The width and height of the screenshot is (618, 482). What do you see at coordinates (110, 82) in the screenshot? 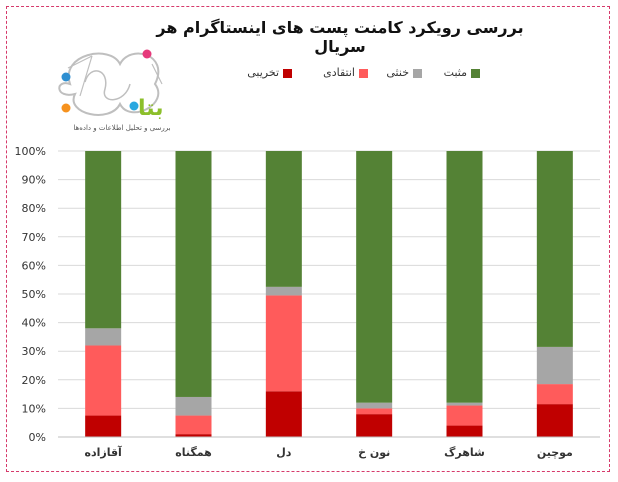
I see `logo-icon` at bounding box center [110, 82].